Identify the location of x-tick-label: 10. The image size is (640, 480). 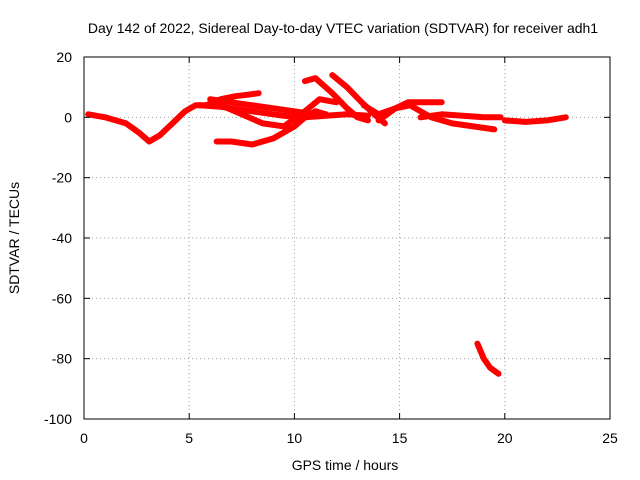
(295, 438).